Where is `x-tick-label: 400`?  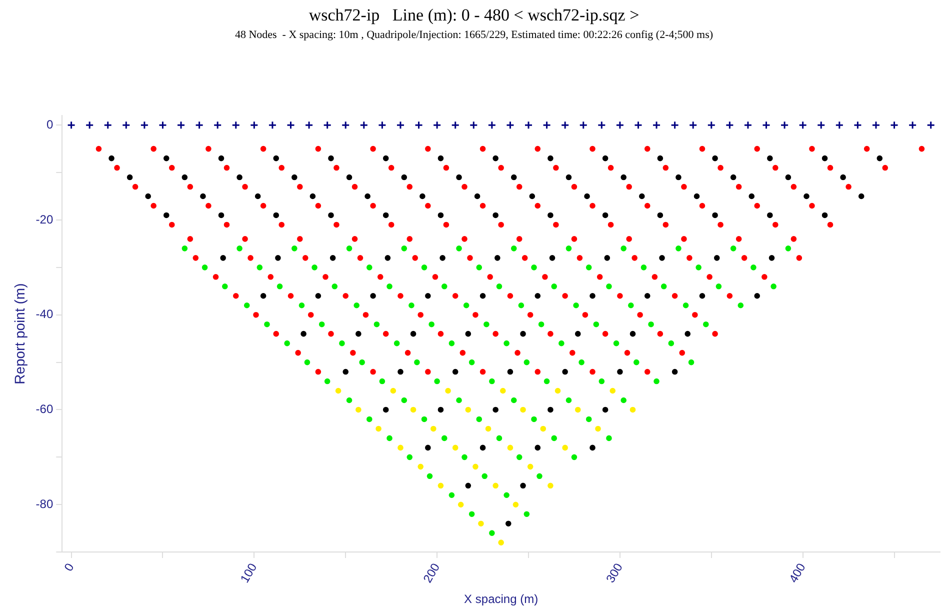
x-tick-label: 400 is located at coordinates (797, 573).